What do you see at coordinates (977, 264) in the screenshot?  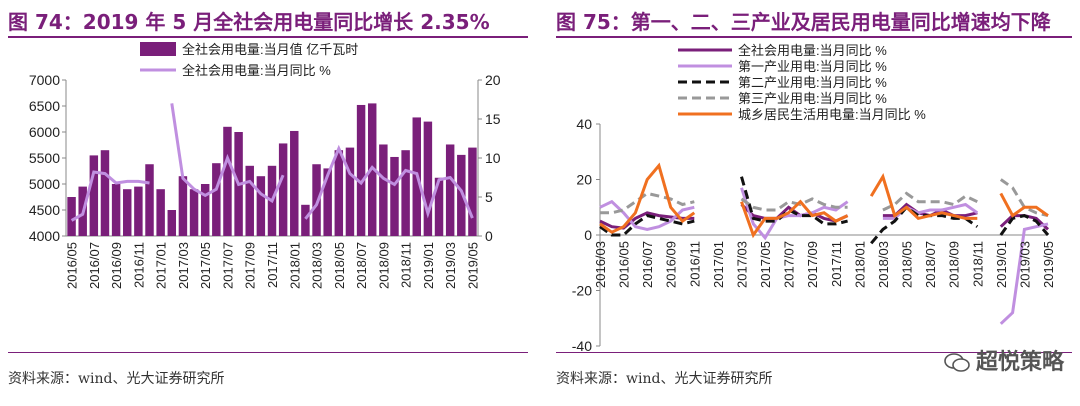 I see `x-tick-label: 2018/11` at bounding box center [977, 264].